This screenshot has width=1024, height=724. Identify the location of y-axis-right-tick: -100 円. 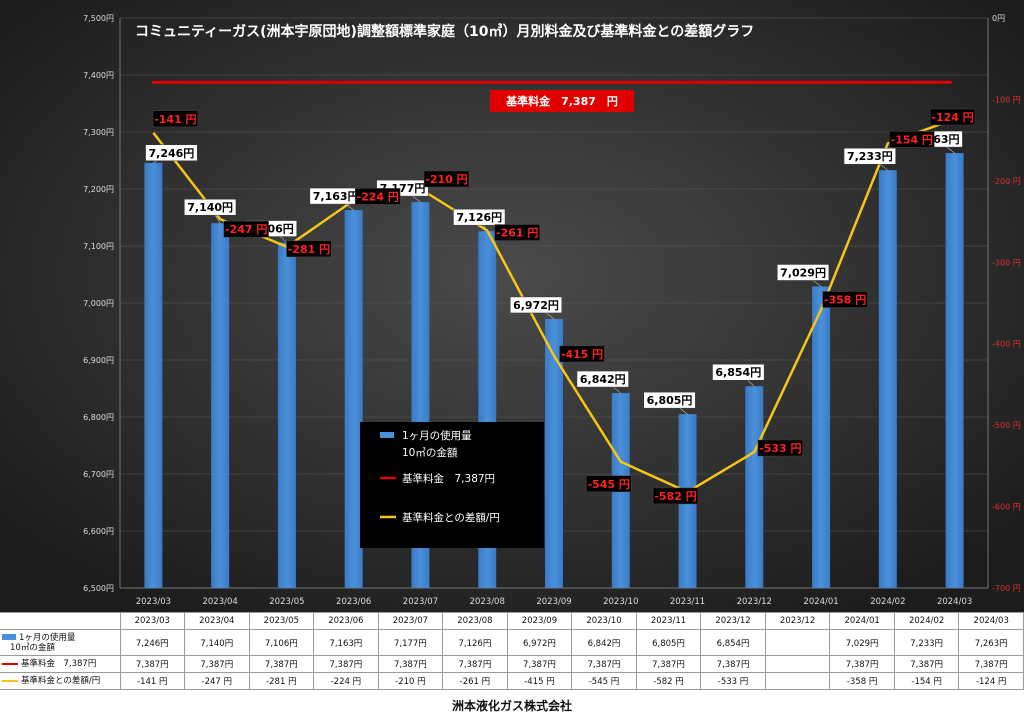
(1006, 99).